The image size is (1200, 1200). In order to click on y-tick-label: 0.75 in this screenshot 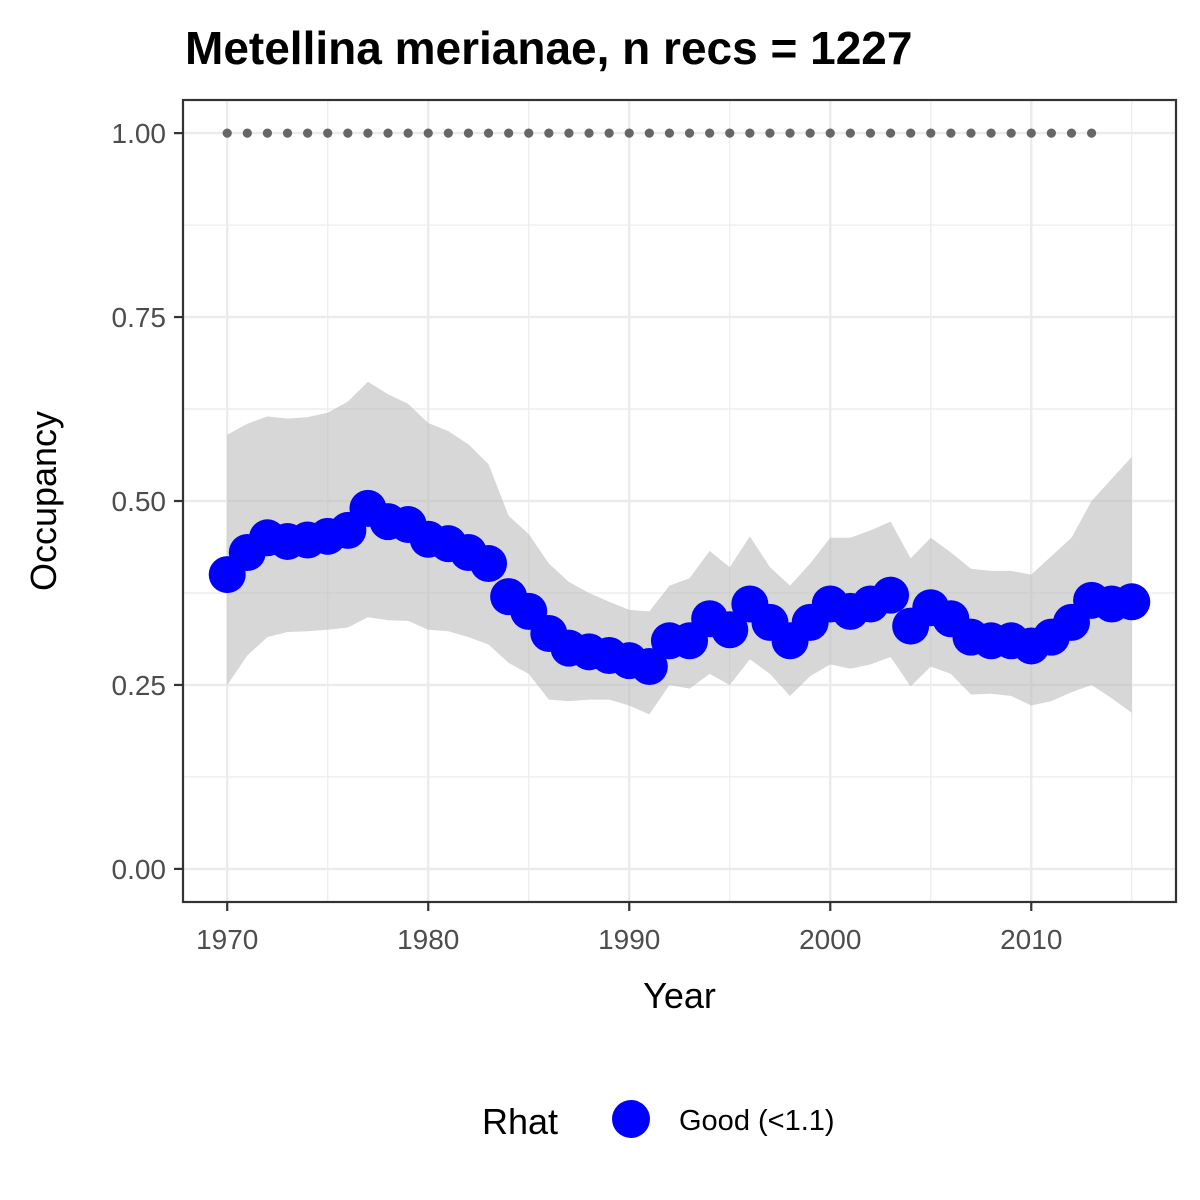, I will do `click(139, 317)`.